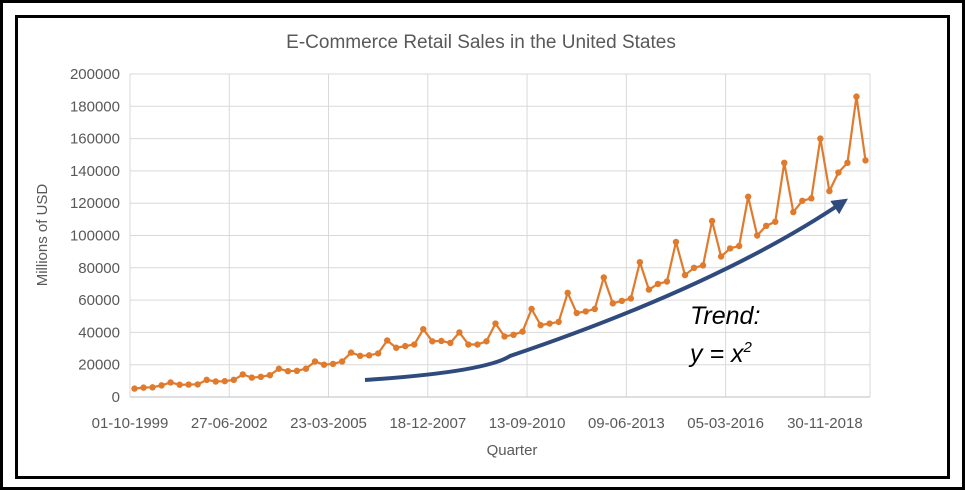  Describe the element at coordinates (116, 397) in the screenshot. I see `y-tick-label: 0` at that location.